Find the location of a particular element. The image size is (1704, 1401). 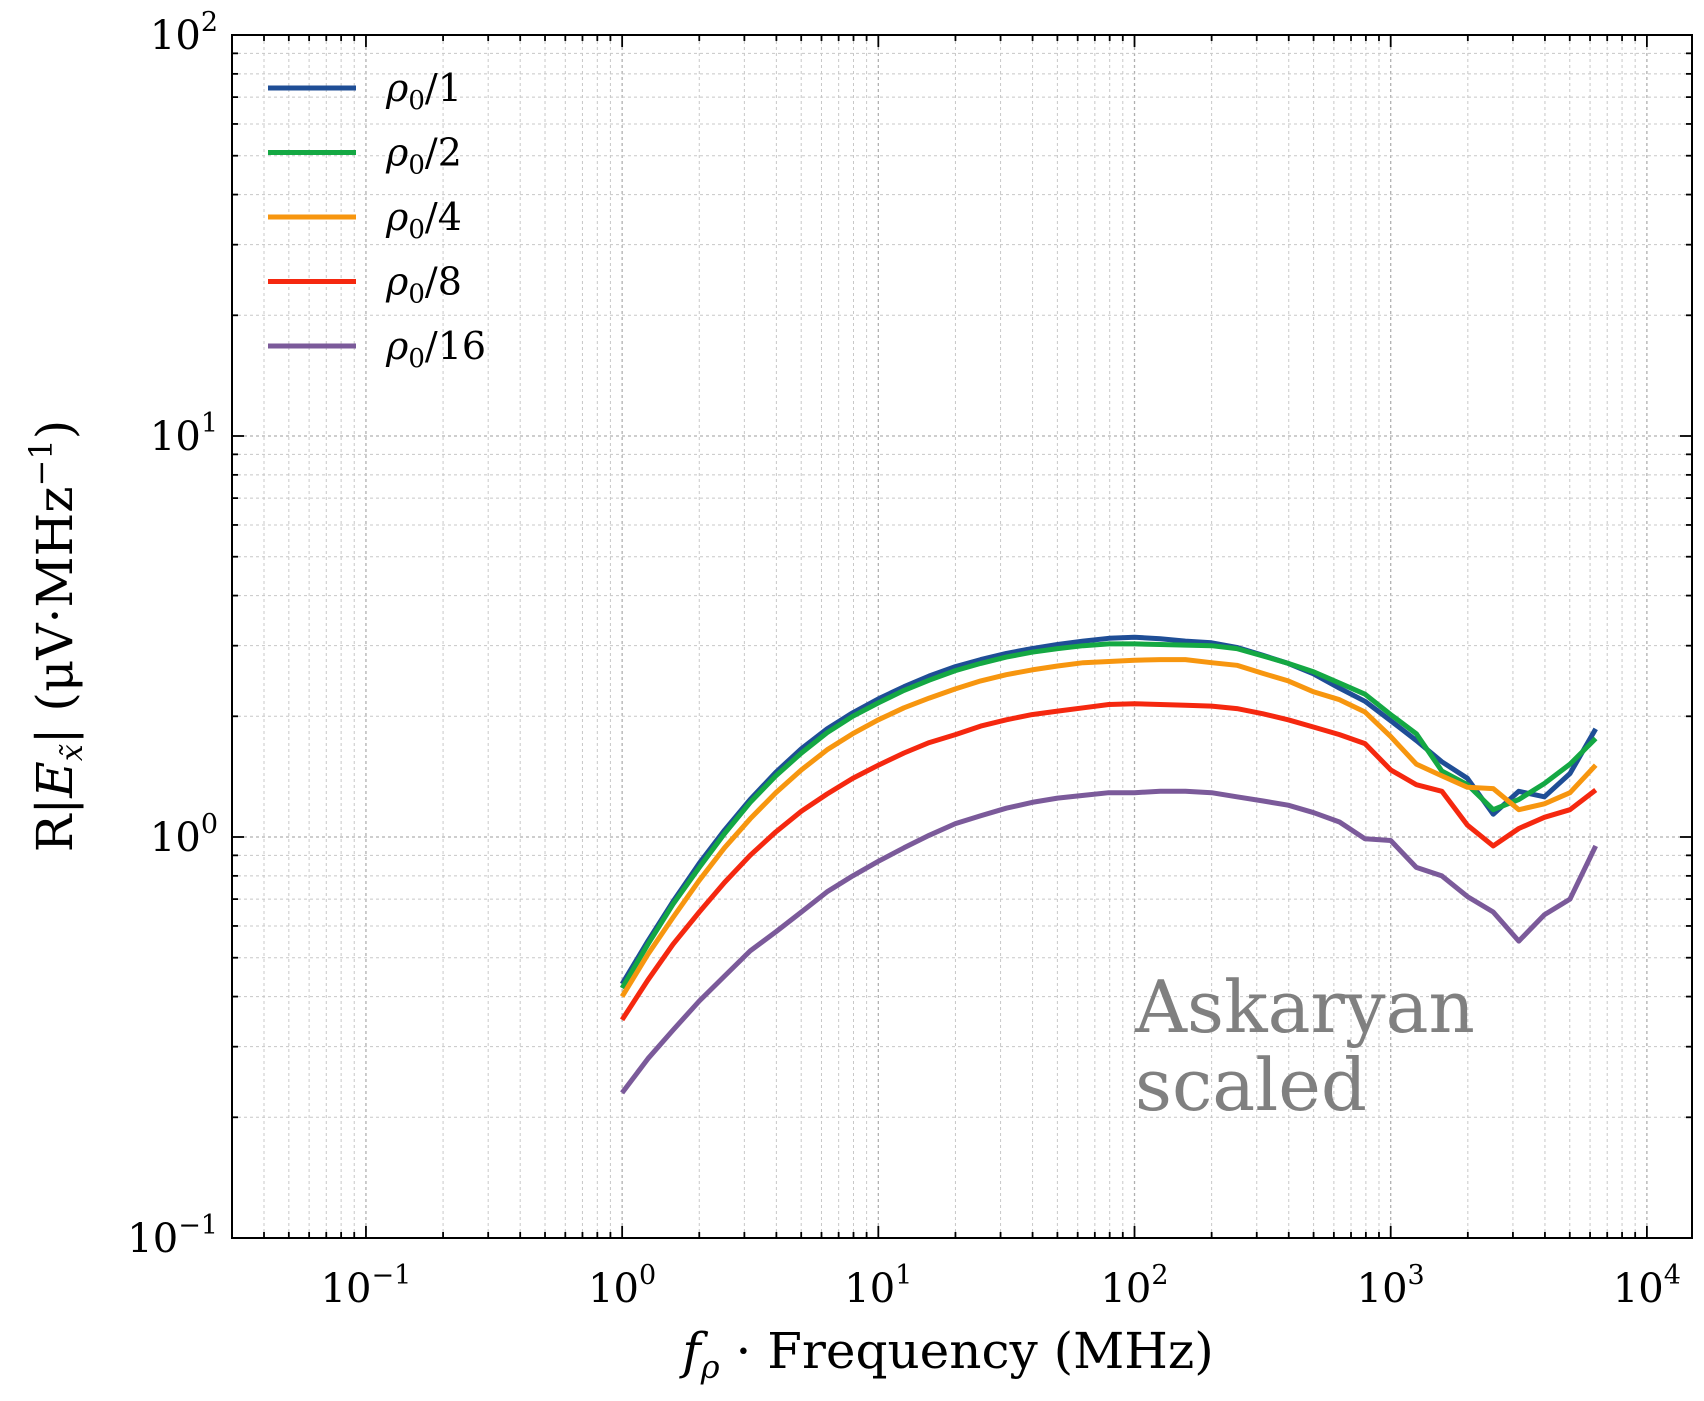

y-axis-label-end: ) is located at coordinates (55, 430).